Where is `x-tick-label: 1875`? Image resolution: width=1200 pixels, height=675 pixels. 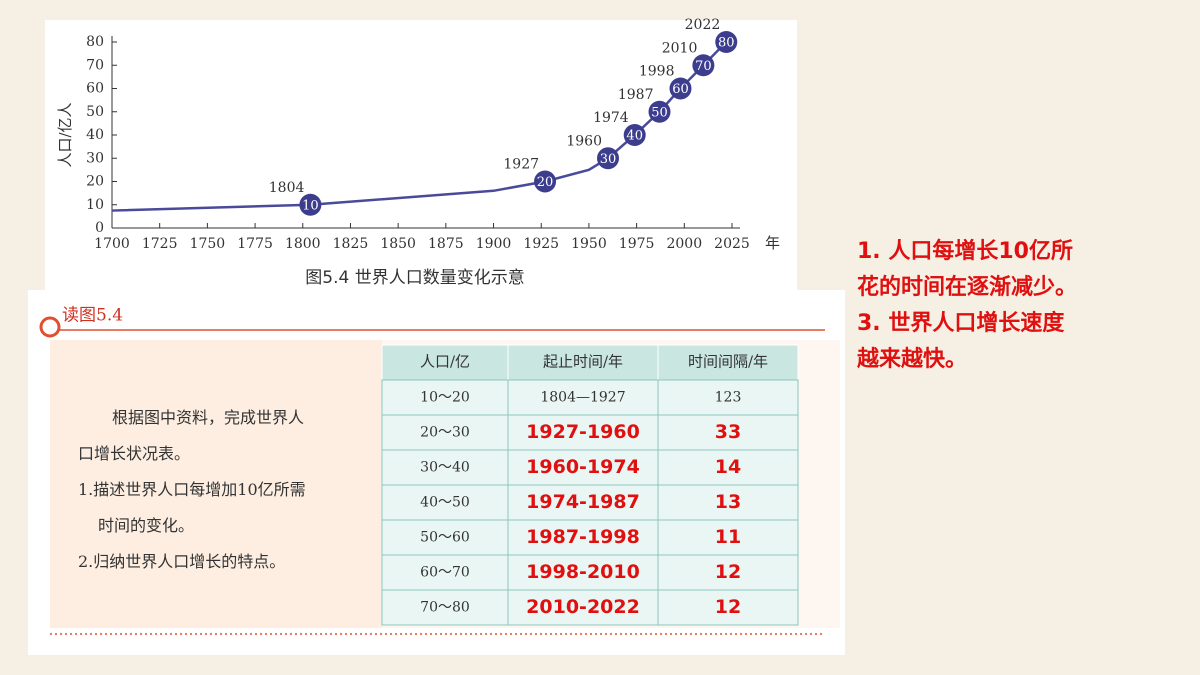 x-tick-label: 1875 is located at coordinates (446, 244).